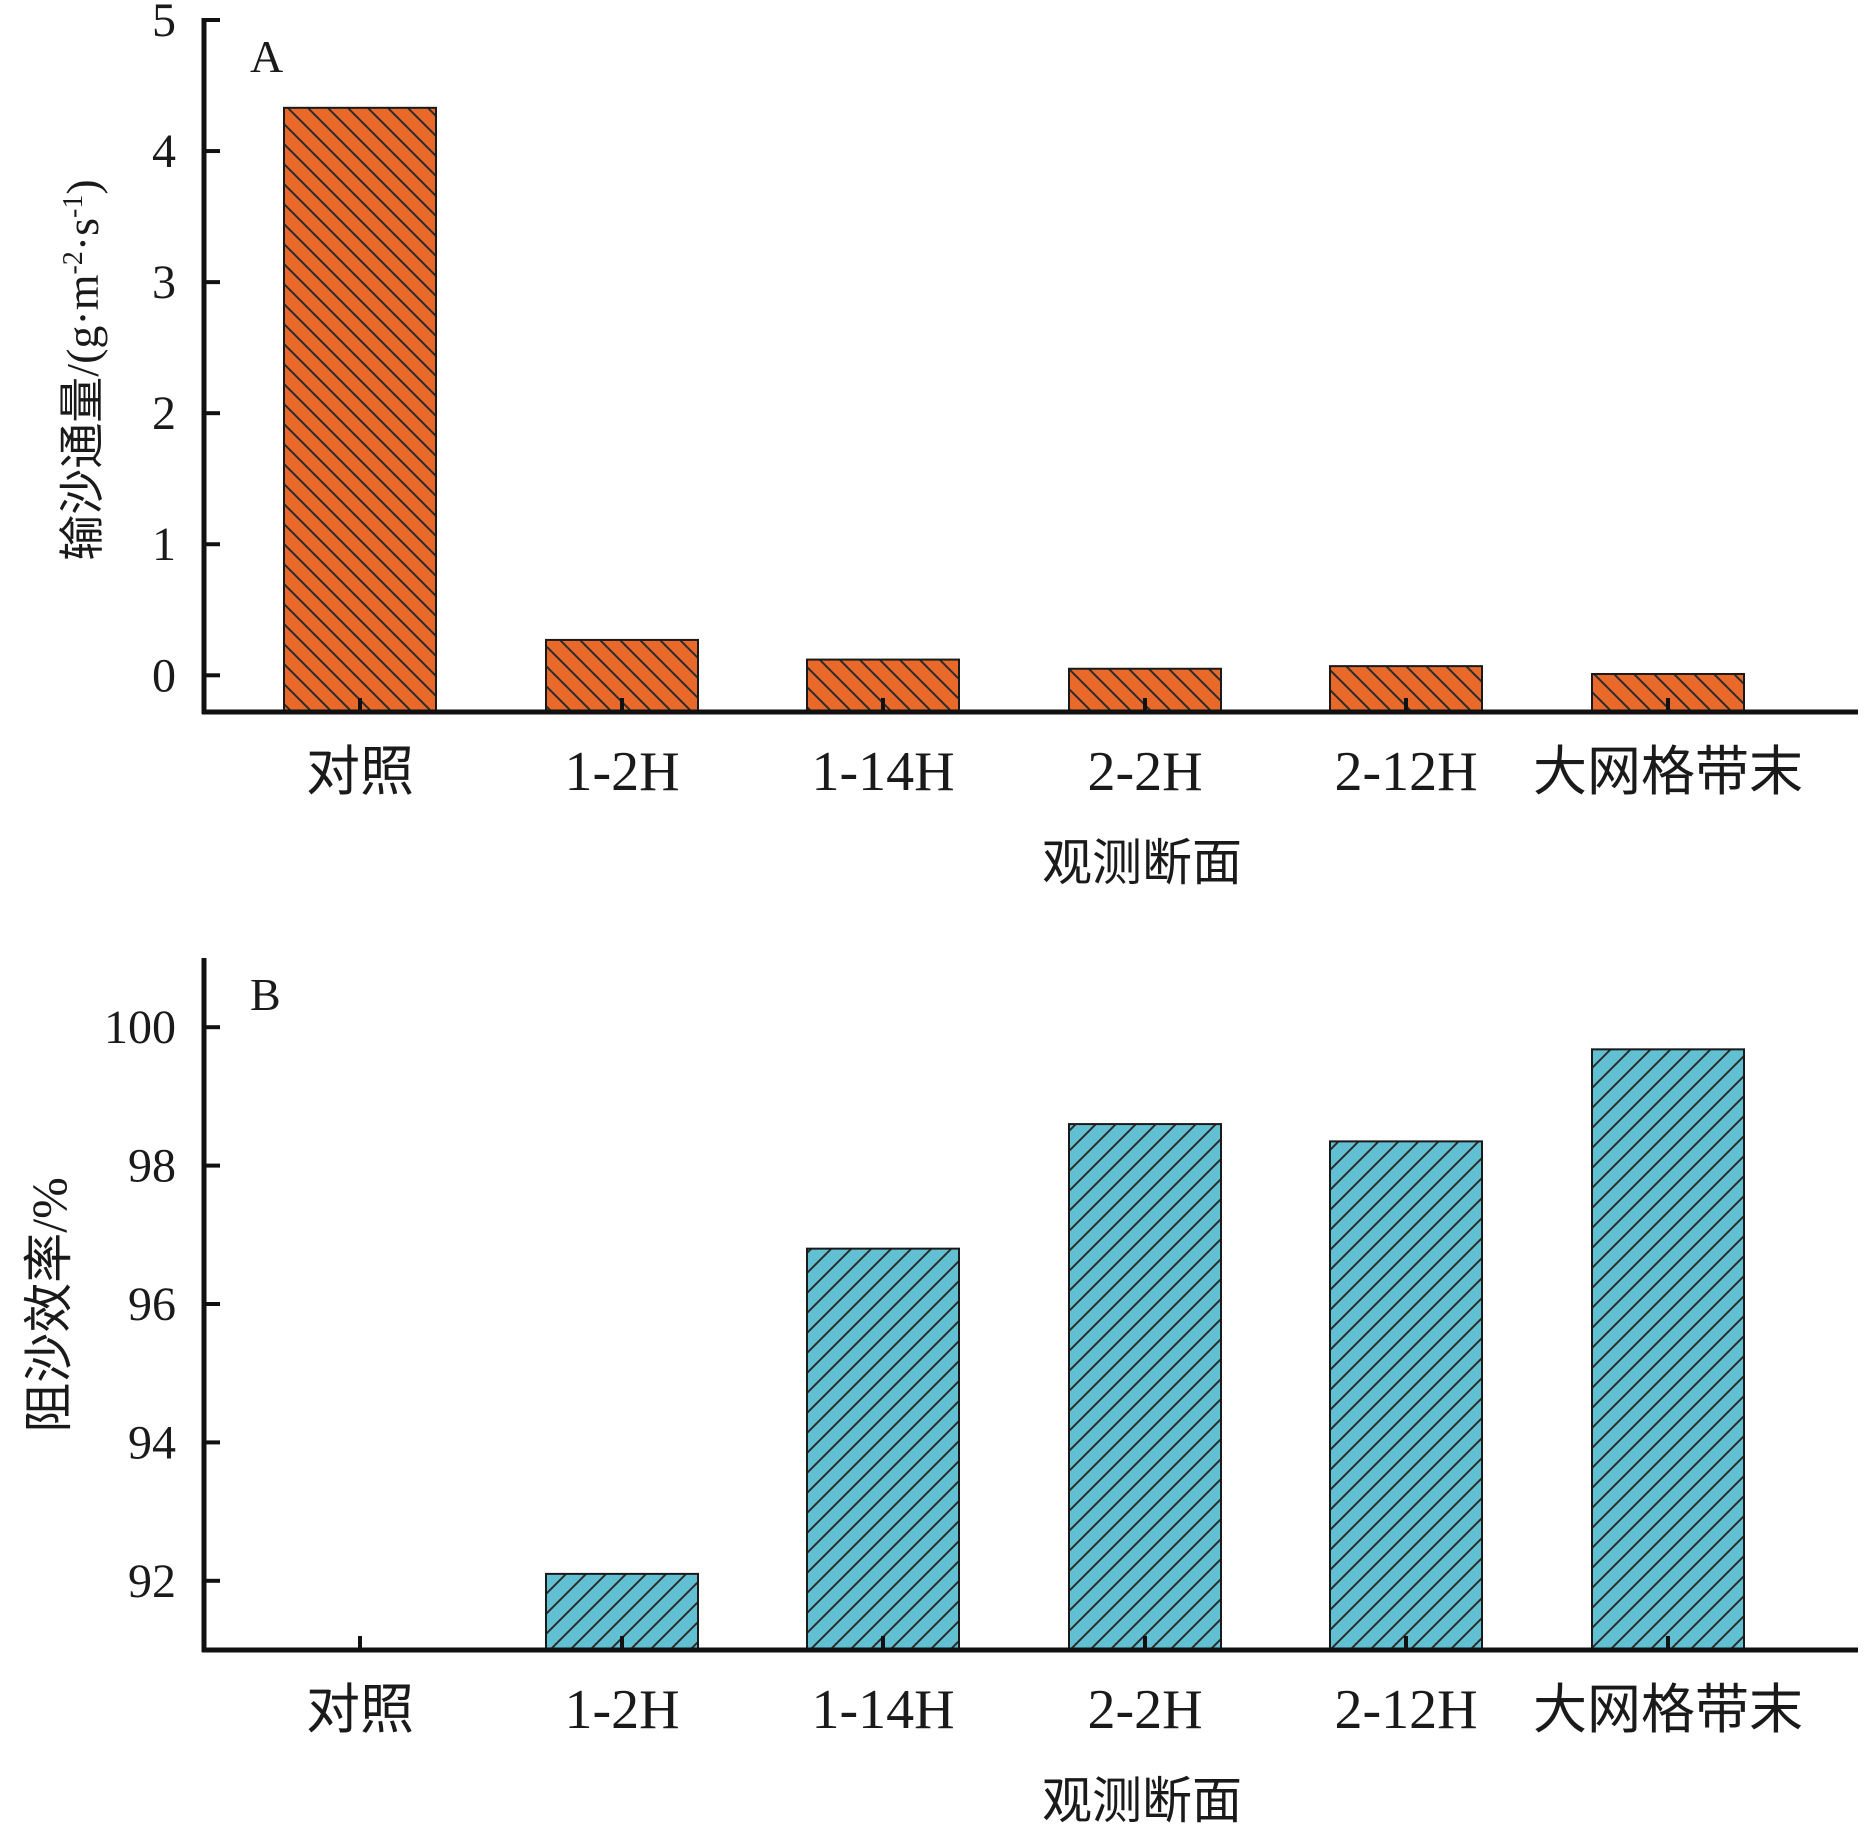  I want to click on panel-a-x-tick-label-4: 2-12H, so click(1405, 772).